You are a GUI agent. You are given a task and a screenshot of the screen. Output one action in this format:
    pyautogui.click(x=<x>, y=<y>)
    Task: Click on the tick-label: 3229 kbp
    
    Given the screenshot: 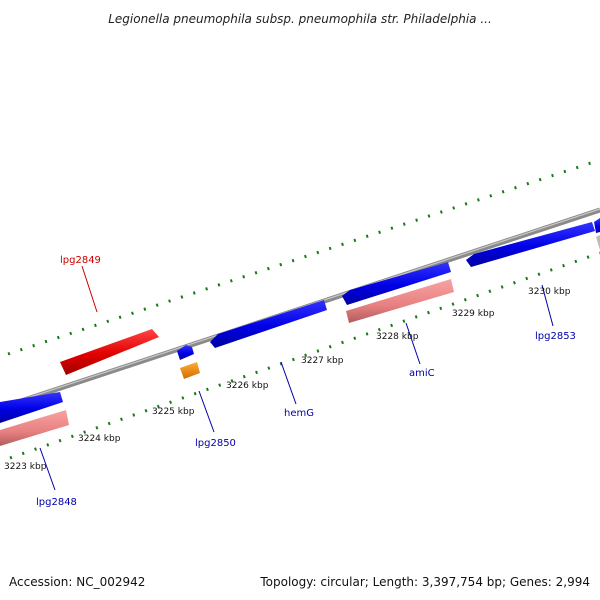 What is the action you would take?
    pyautogui.click(x=473, y=314)
    